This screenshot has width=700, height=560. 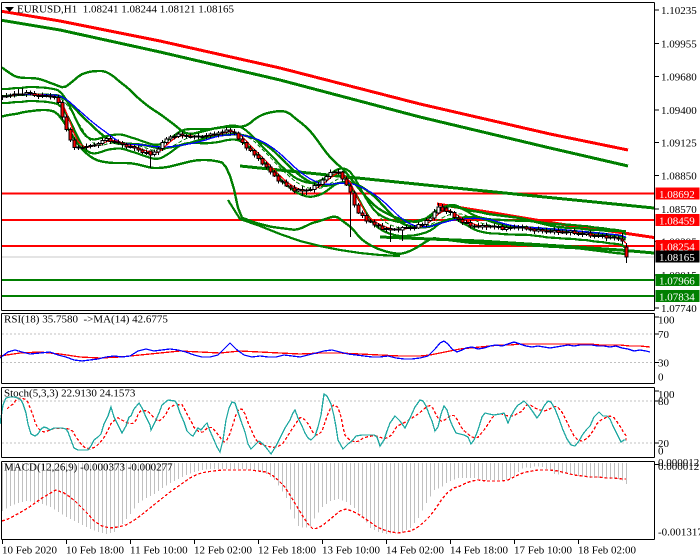 I want to click on svg-text: Stoch(5,3,3) 22.9130 24.1573, so click(x=70, y=394).